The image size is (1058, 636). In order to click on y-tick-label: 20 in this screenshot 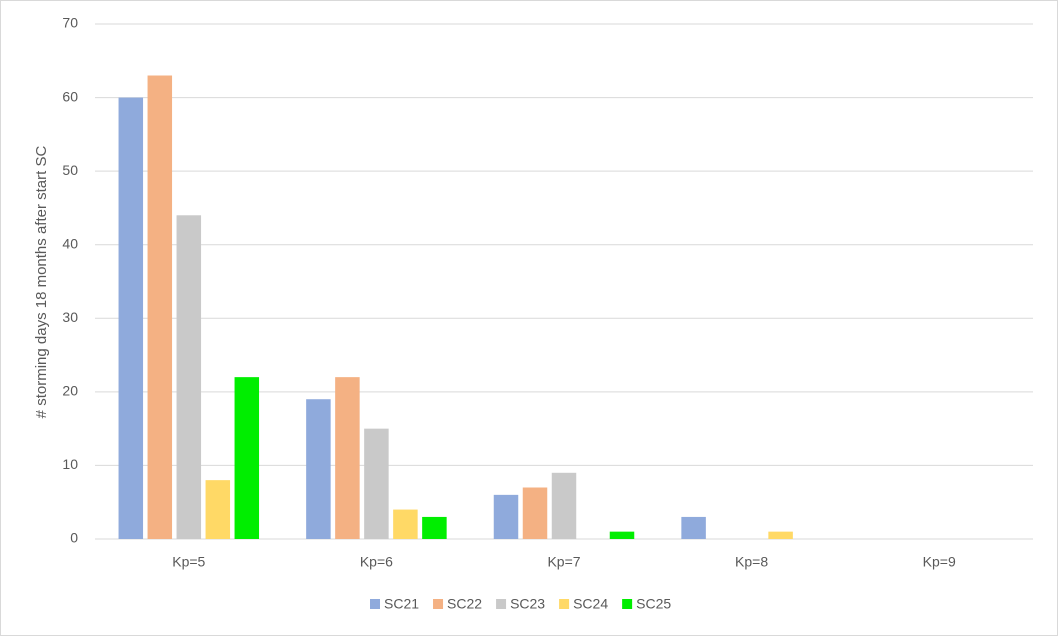, I will do `click(70, 391)`.